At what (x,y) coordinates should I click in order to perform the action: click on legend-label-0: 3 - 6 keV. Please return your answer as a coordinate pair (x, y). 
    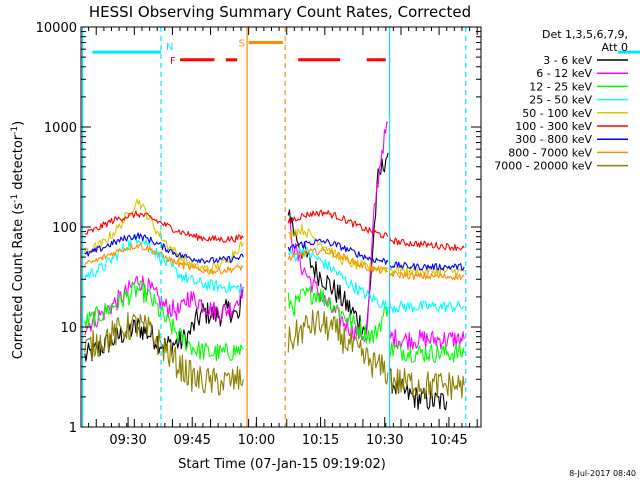
    Looking at the image, I should click on (567, 60).